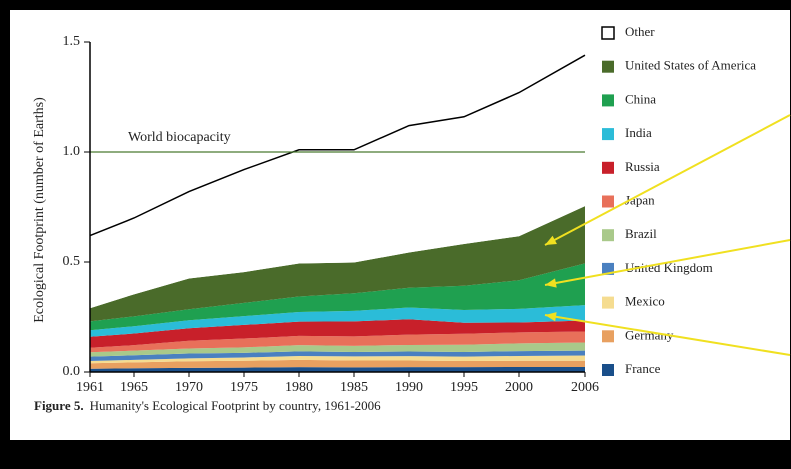 The image size is (791, 469). What do you see at coordinates (39, 210) in the screenshot?
I see `y-axis-label: Ecological Footprint (number of Earths)` at bounding box center [39, 210].